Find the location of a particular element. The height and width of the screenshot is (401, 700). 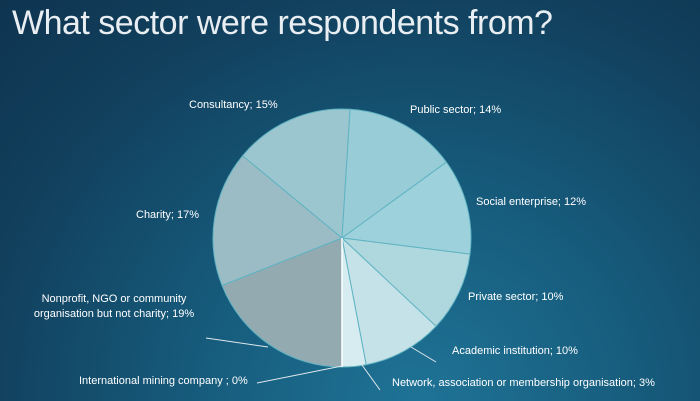

label-consultancy: Consultancy; 15% is located at coordinates (233, 105).